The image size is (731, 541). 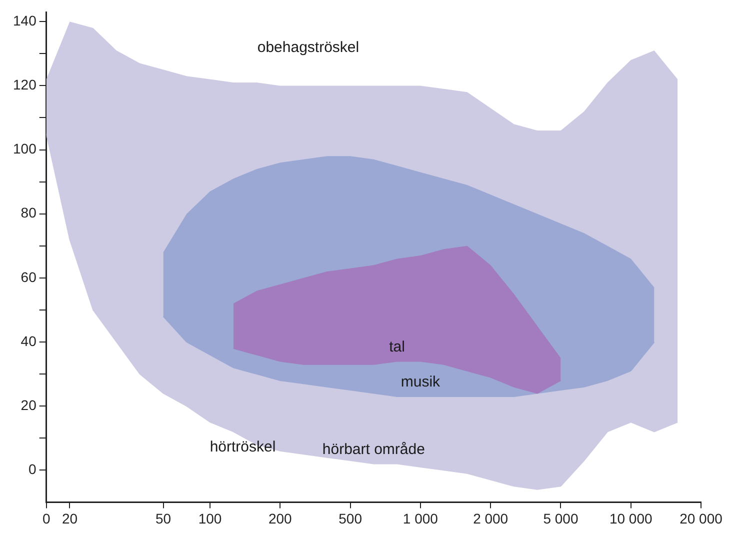 What do you see at coordinates (28, 404) in the screenshot?
I see `y-tick-label: 20` at bounding box center [28, 404].